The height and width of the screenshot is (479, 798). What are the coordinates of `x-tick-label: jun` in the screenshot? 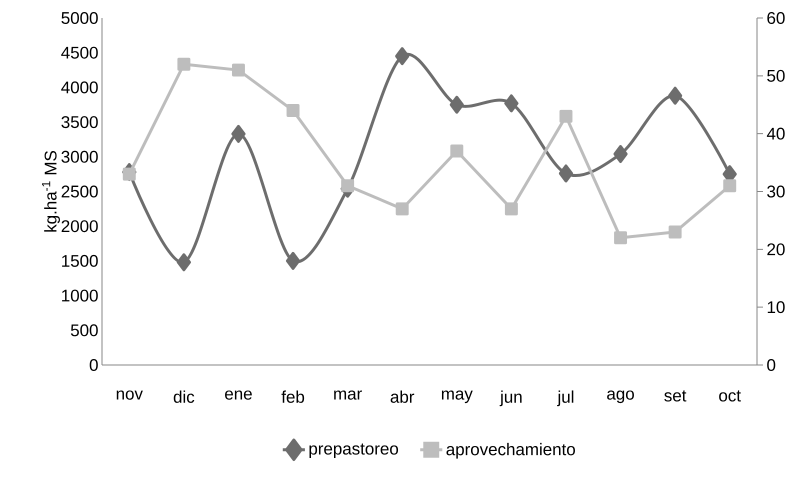 It's located at (511, 398).